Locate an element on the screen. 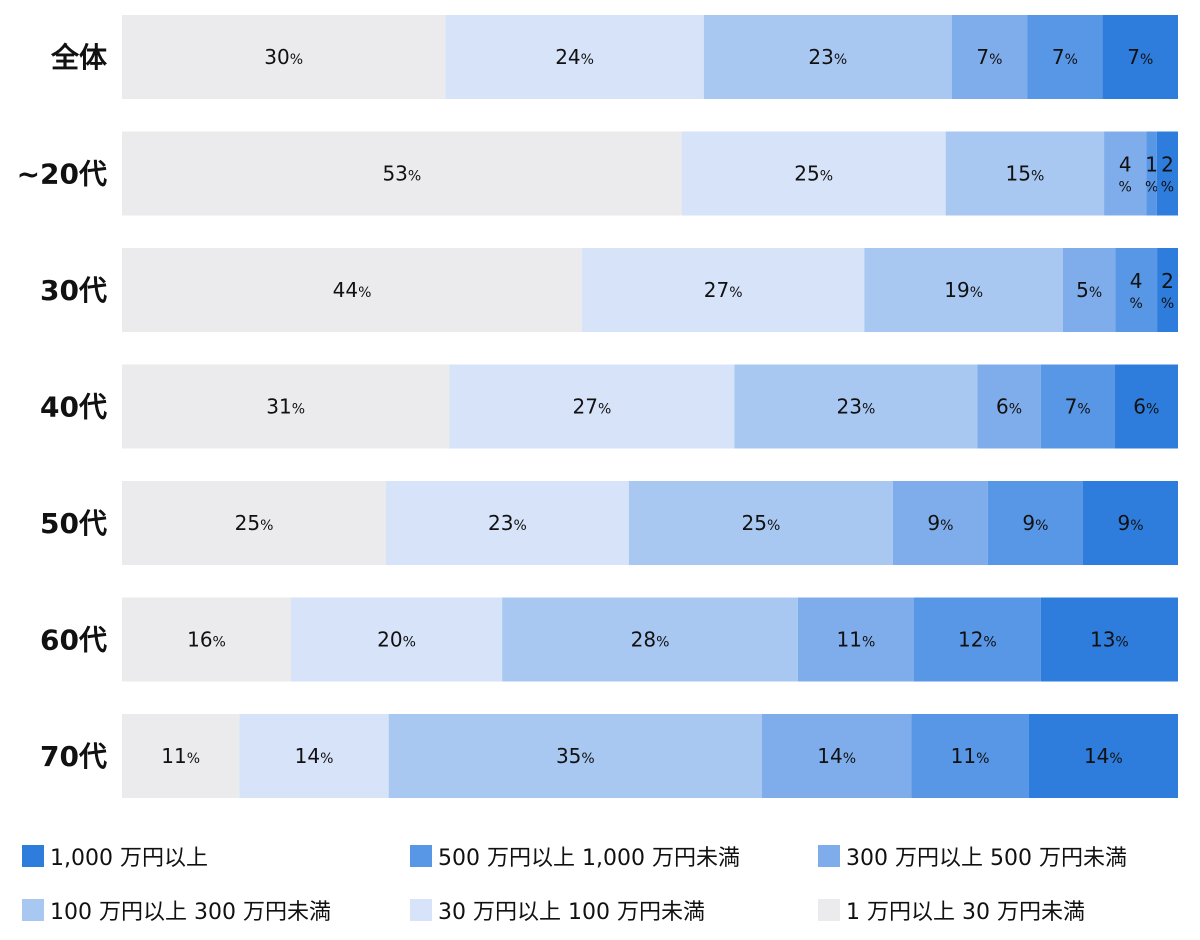 This screenshot has height=940, width=1200. legend-label: 1 万円以上 30 万円未満 is located at coordinates (965, 912).